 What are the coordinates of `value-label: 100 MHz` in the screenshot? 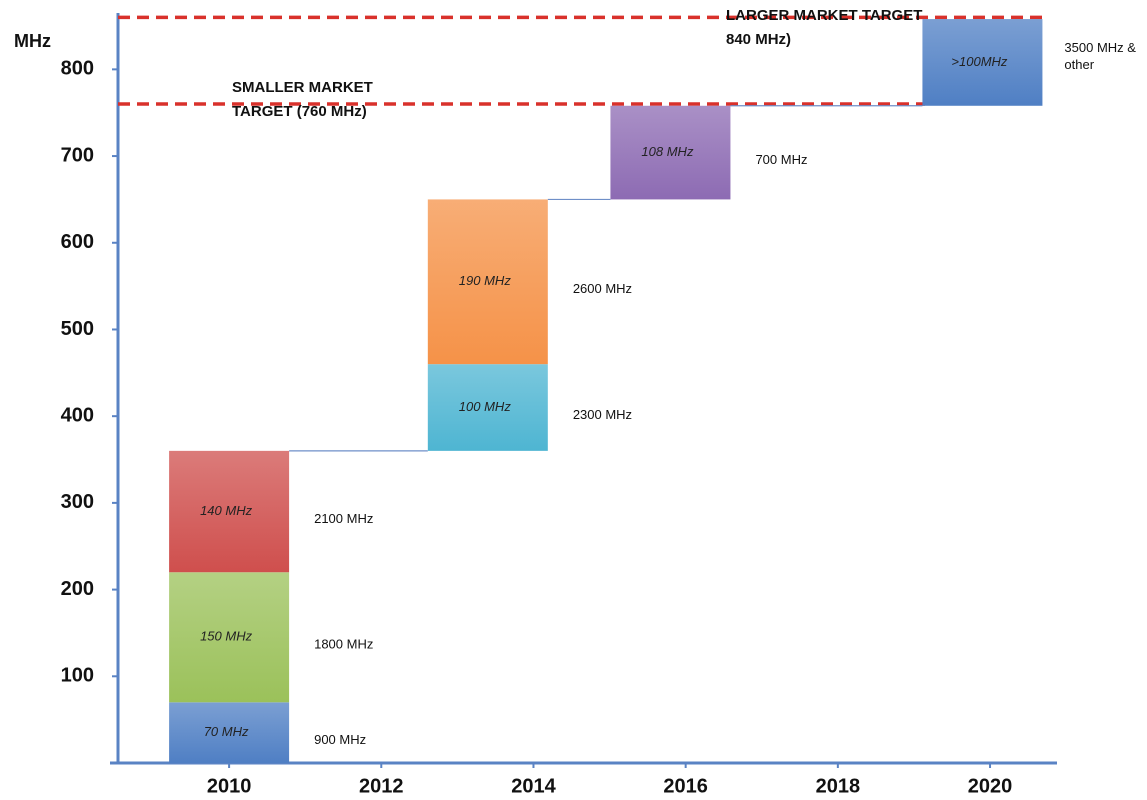 It's located at (485, 406).